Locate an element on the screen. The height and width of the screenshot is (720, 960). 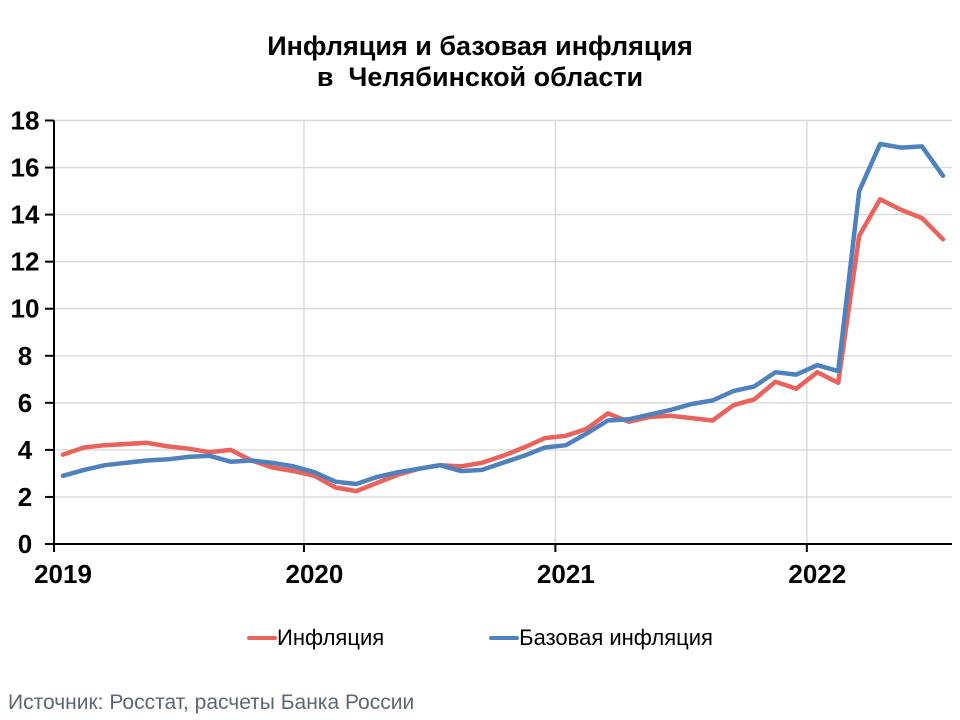
core-inflation-line-swatch is located at coordinates (504, 638).